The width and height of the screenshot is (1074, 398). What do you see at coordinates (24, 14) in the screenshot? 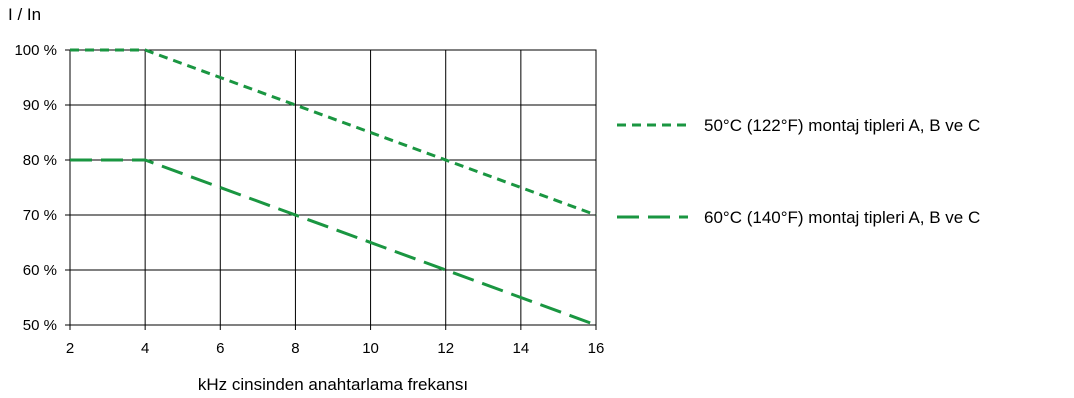
I see `y-axis-title: I / In` at bounding box center [24, 14].